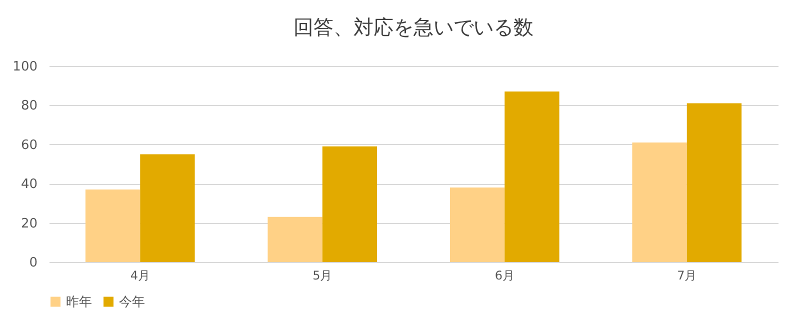 The width and height of the screenshot is (800, 323). Describe the element at coordinates (25, 67) in the screenshot. I see `y-tick-label: 100` at that location.